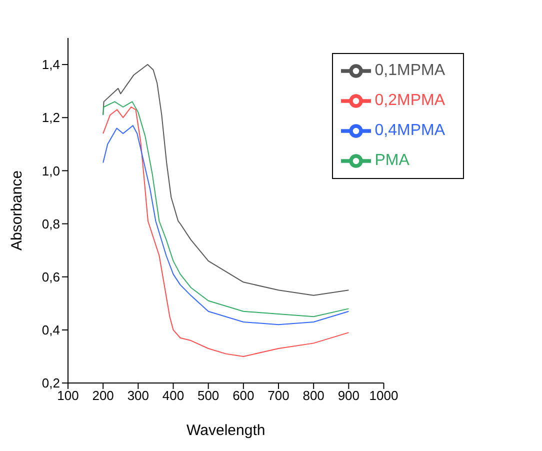  I want to click on y-tick-label: 1,2, so click(51, 118).